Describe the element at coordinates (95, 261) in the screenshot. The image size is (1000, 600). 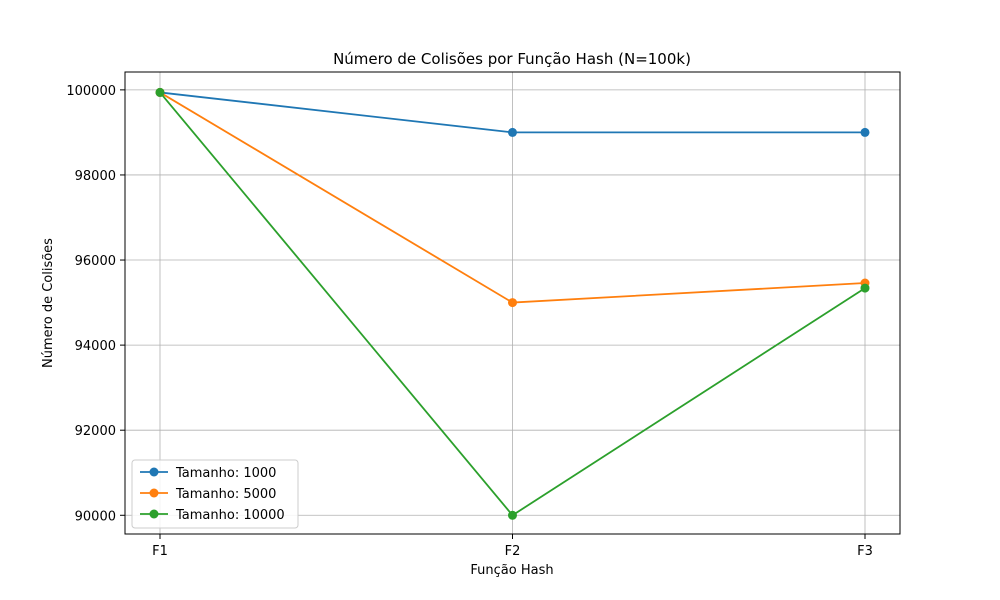
I see `y-tick-label: 96000` at that location.